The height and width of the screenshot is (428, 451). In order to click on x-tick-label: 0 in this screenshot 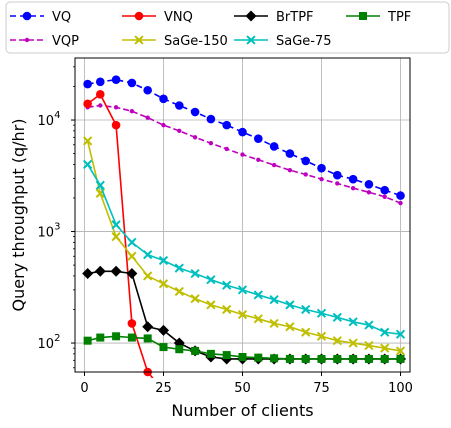, I will do `click(84, 388)`.